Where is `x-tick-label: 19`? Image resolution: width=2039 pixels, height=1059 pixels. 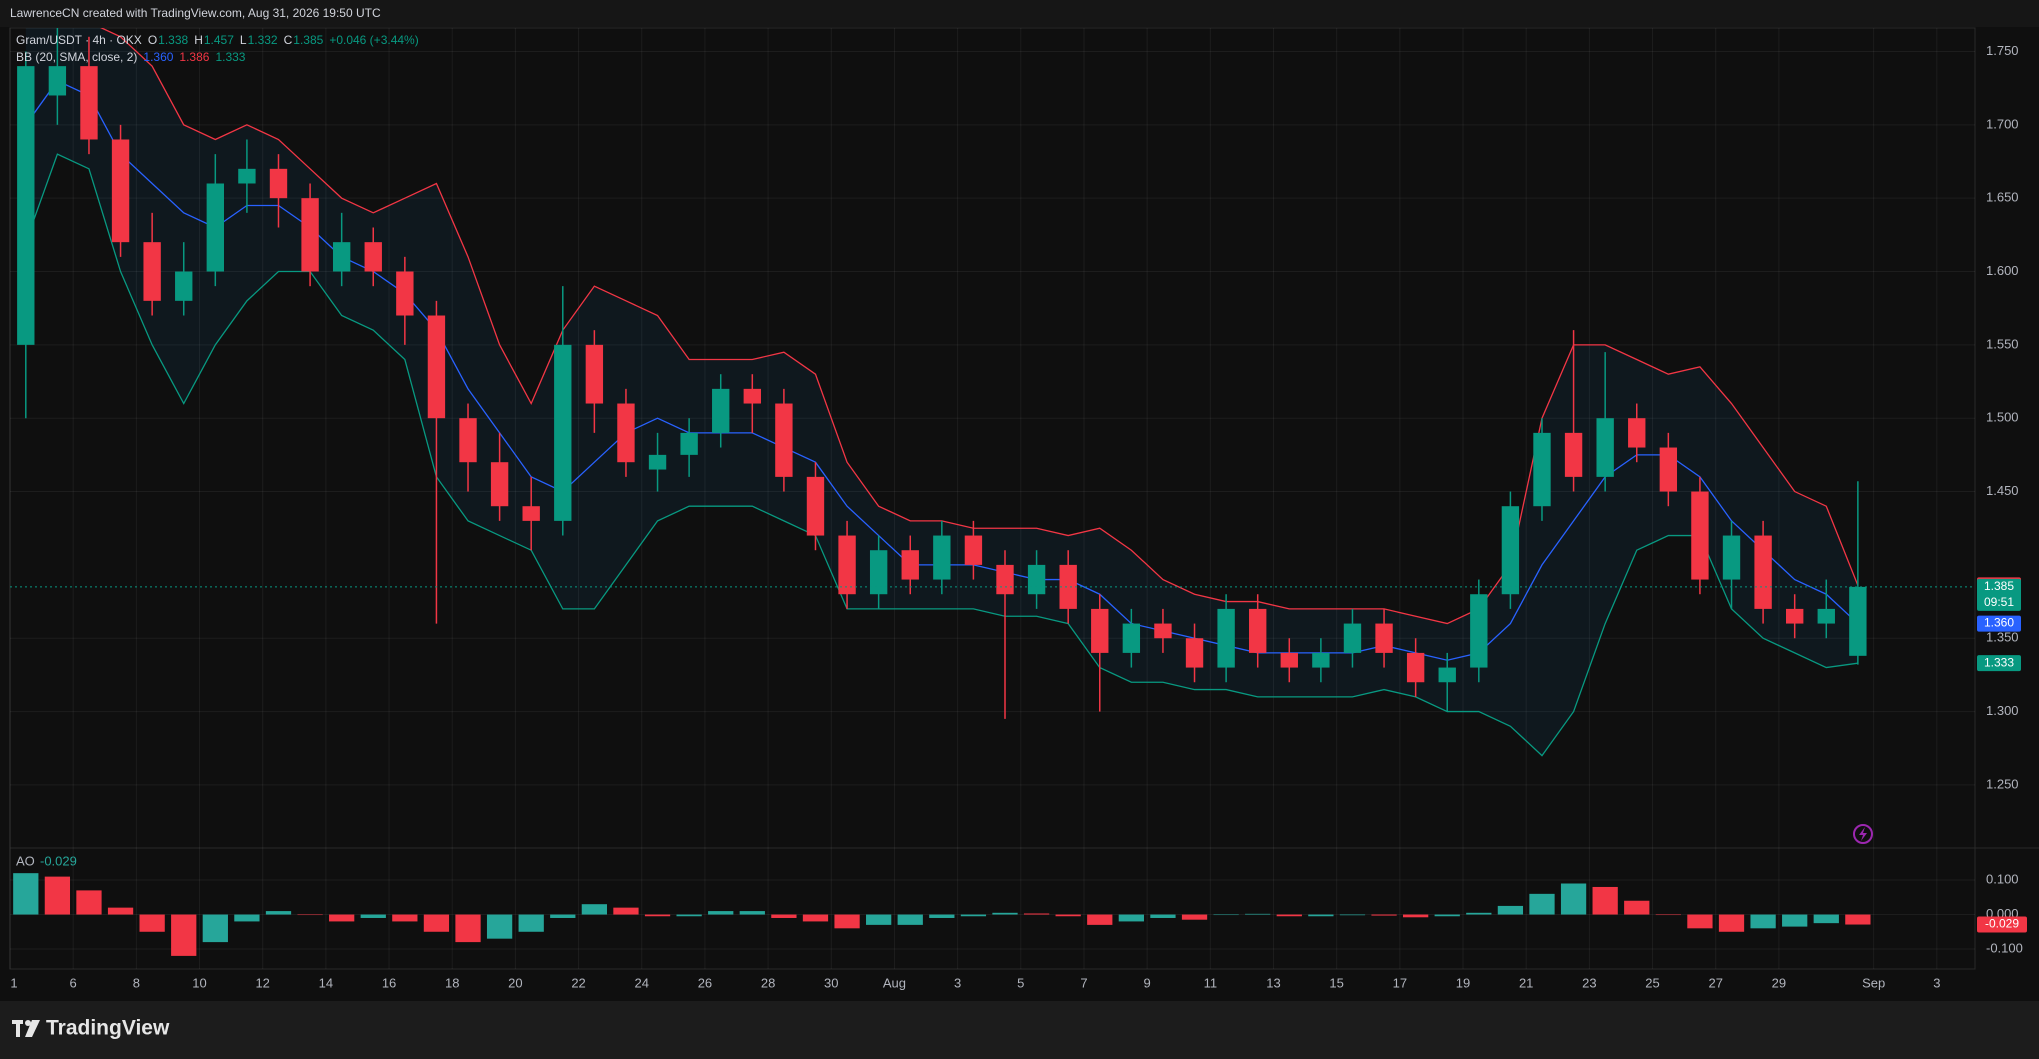 x-tick-label: 19 is located at coordinates (1463, 982).